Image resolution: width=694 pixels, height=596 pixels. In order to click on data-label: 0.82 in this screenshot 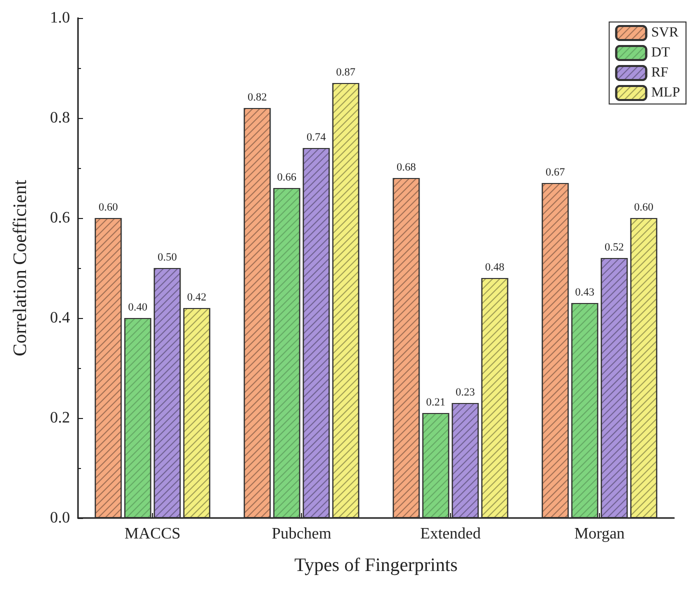, I will do `click(257, 98)`.